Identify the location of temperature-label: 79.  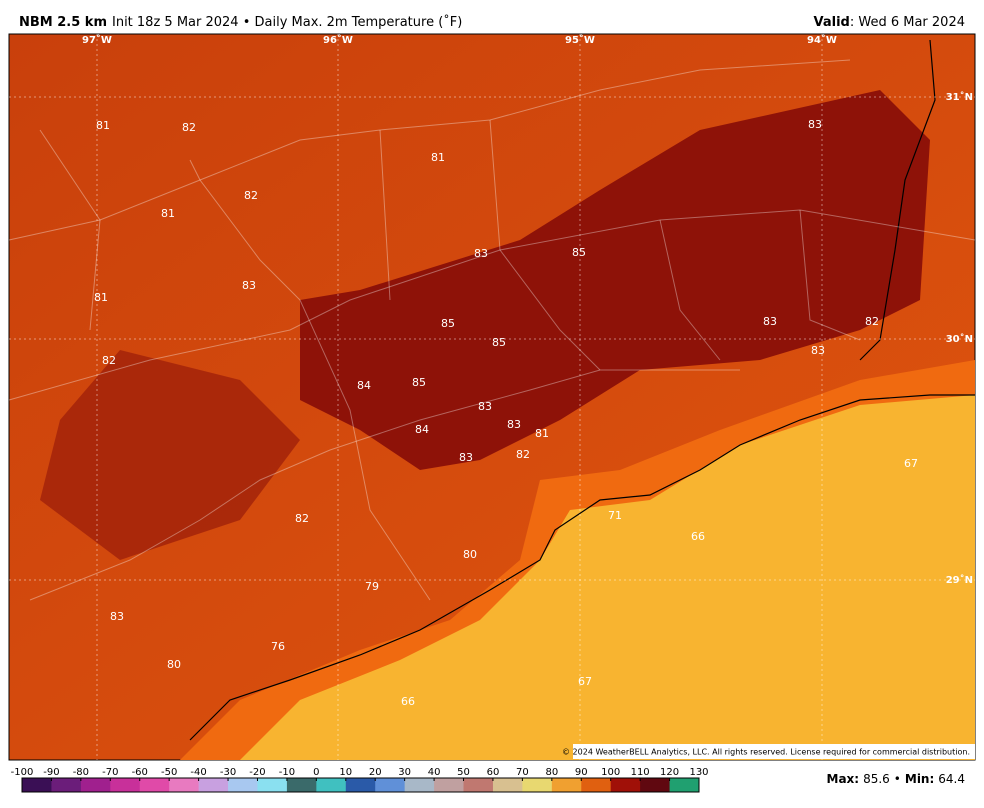
(372, 586).